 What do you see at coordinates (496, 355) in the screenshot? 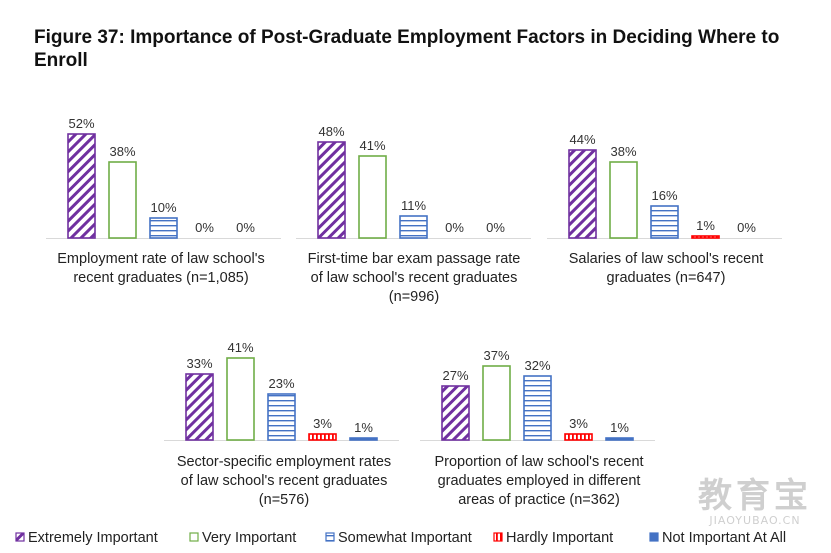
I see `data-label: 37%` at bounding box center [496, 355].